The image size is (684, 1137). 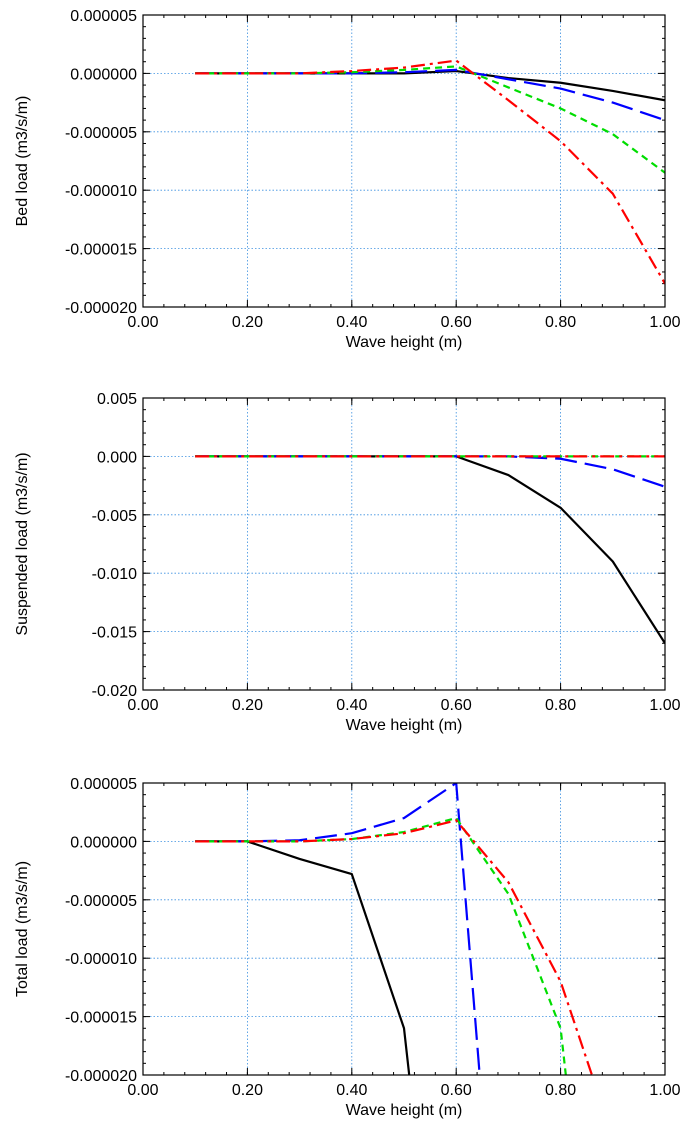 I want to click on y-tick-label: 0.000, so click(x=117, y=457).